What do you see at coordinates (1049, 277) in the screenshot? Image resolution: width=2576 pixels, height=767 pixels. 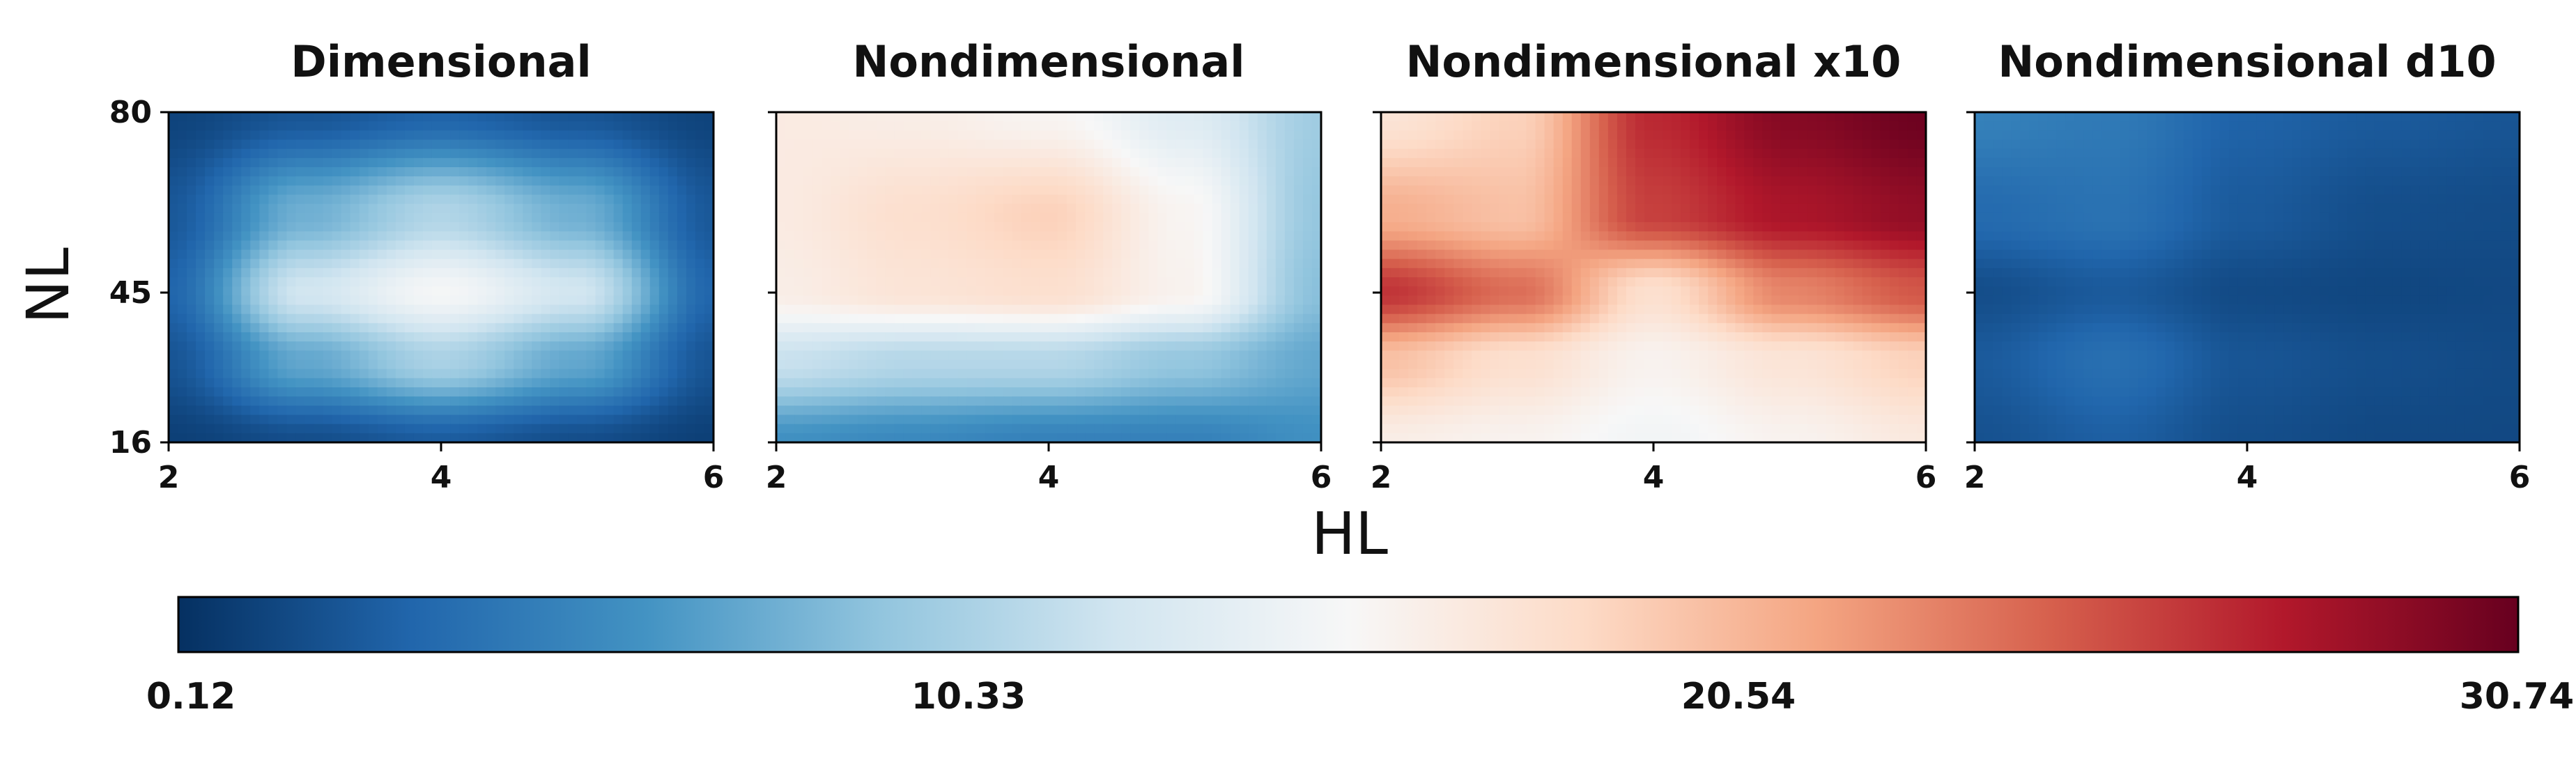 I see `heatmap-cells` at bounding box center [1049, 277].